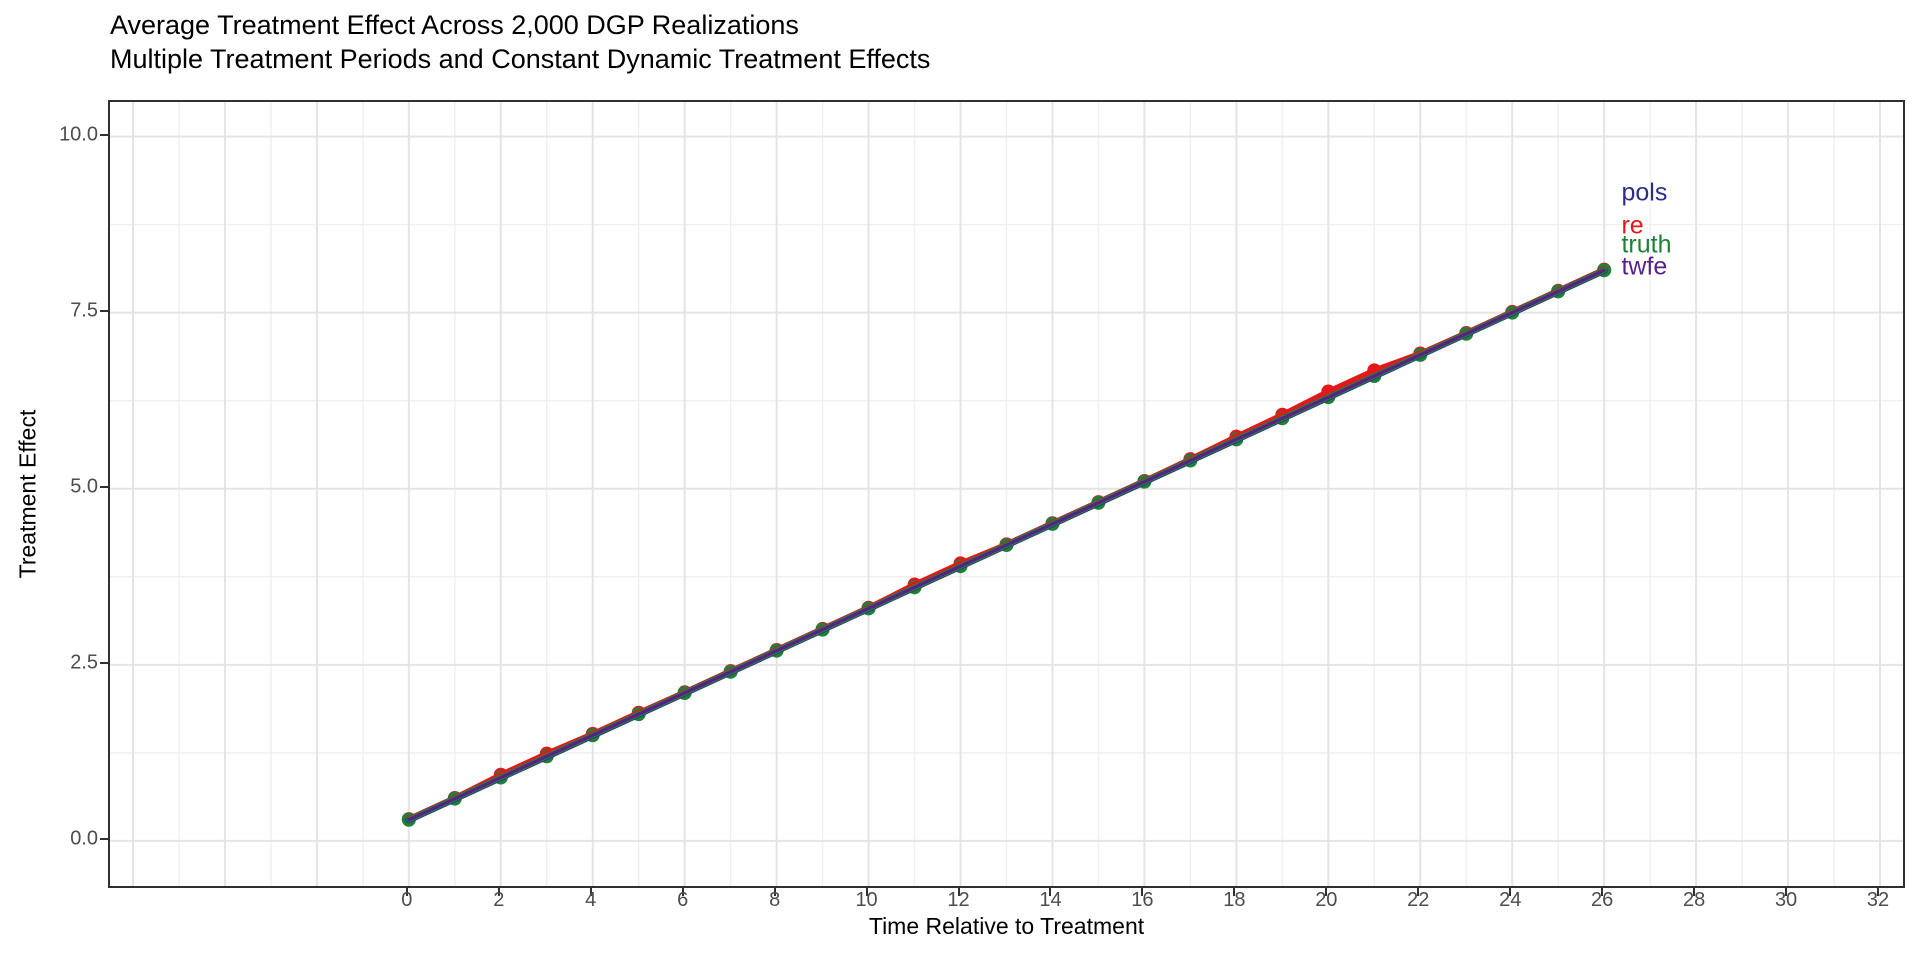  What do you see at coordinates (1646, 244) in the screenshot?
I see `series-label-truth: truth` at bounding box center [1646, 244].